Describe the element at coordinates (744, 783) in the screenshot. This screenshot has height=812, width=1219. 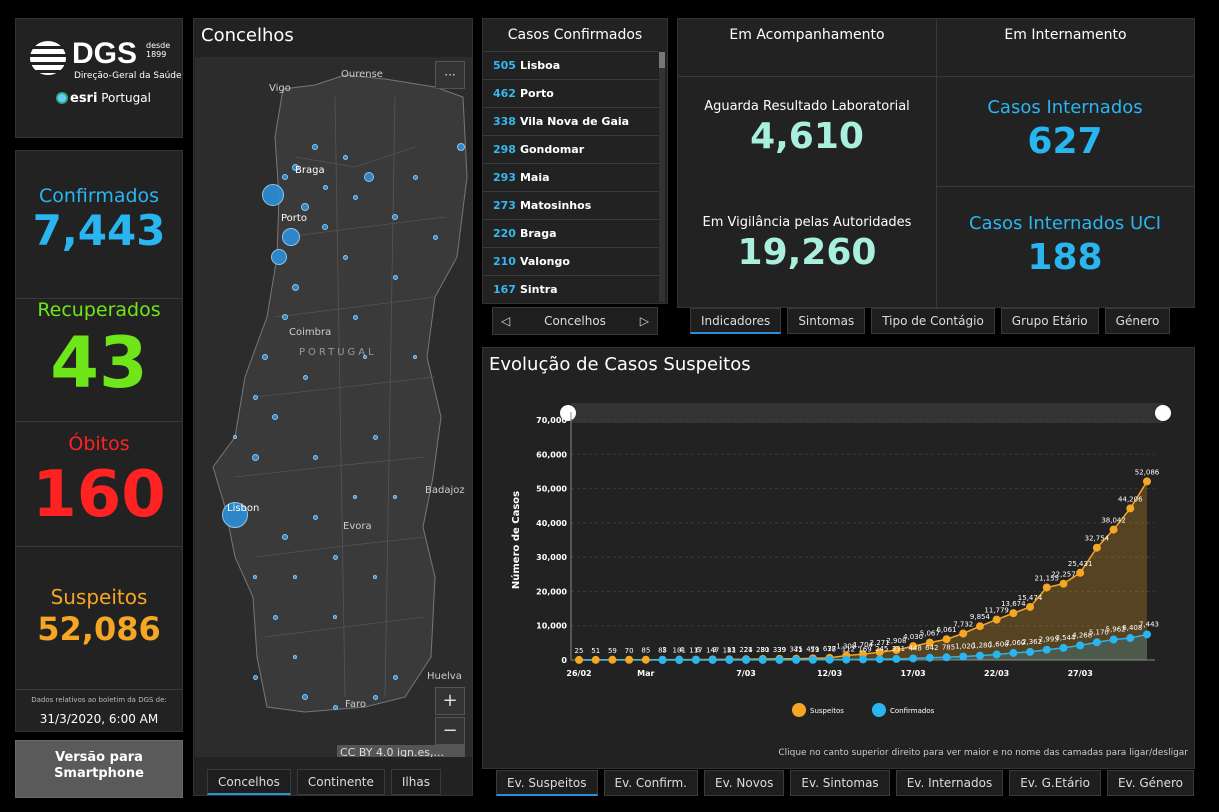
I see `tab-ev-novos: Ev. Novos` at that location.